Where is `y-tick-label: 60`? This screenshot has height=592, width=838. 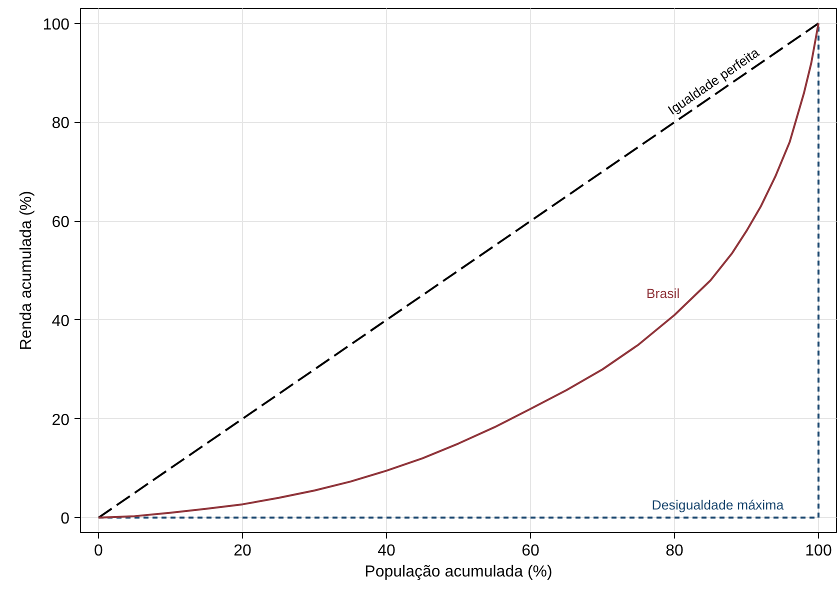 y-tick-label: 60 is located at coordinates (61, 223).